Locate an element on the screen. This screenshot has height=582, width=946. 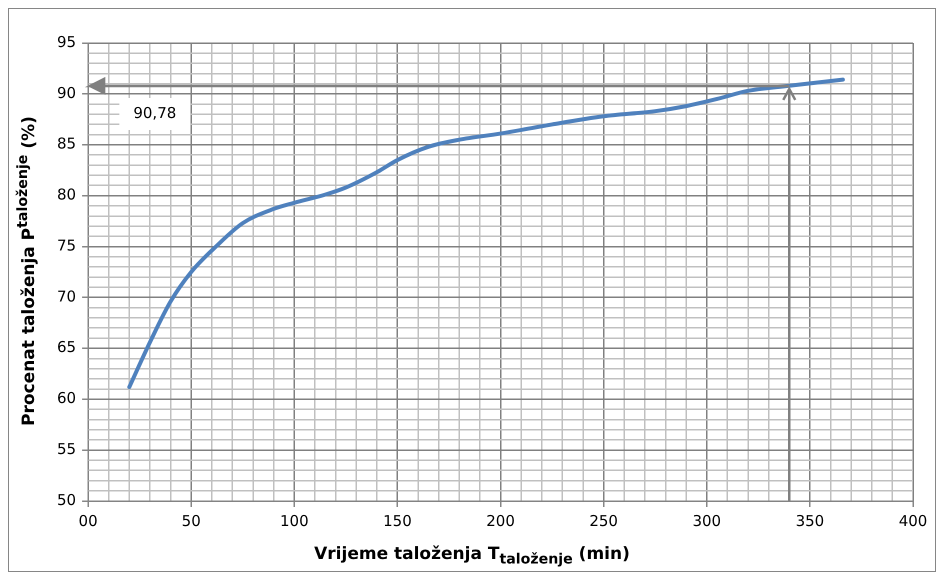
y-tick-label: 50 is located at coordinates (66, 499).